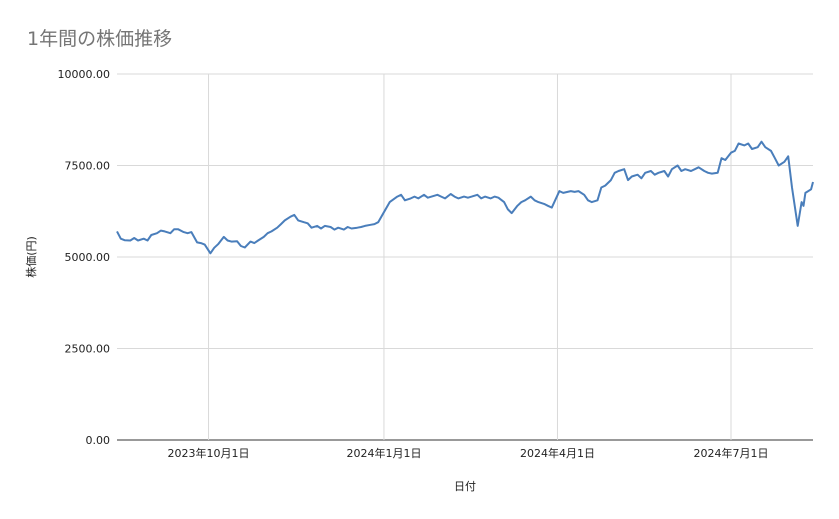 The height and width of the screenshot is (519, 839). What do you see at coordinates (209, 453) in the screenshot?
I see `x-tick-label: 2023年10月1日` at bounding box center [209, 453].